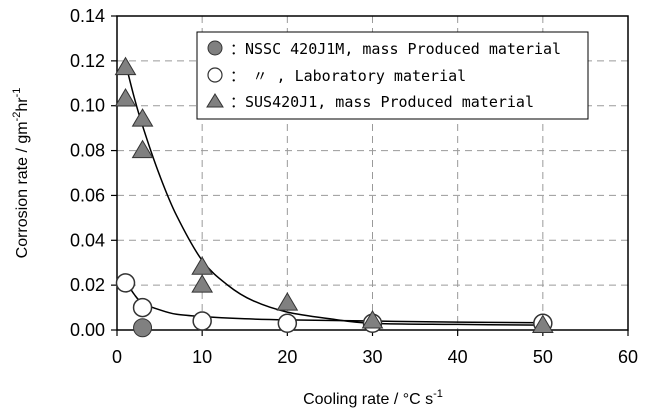 This screenshot has width=652, height=412. What do you see at coordinates (87, 61) in the screenshot?
I see `y-tick-label: 0.12` at bounding box center [87, 61].